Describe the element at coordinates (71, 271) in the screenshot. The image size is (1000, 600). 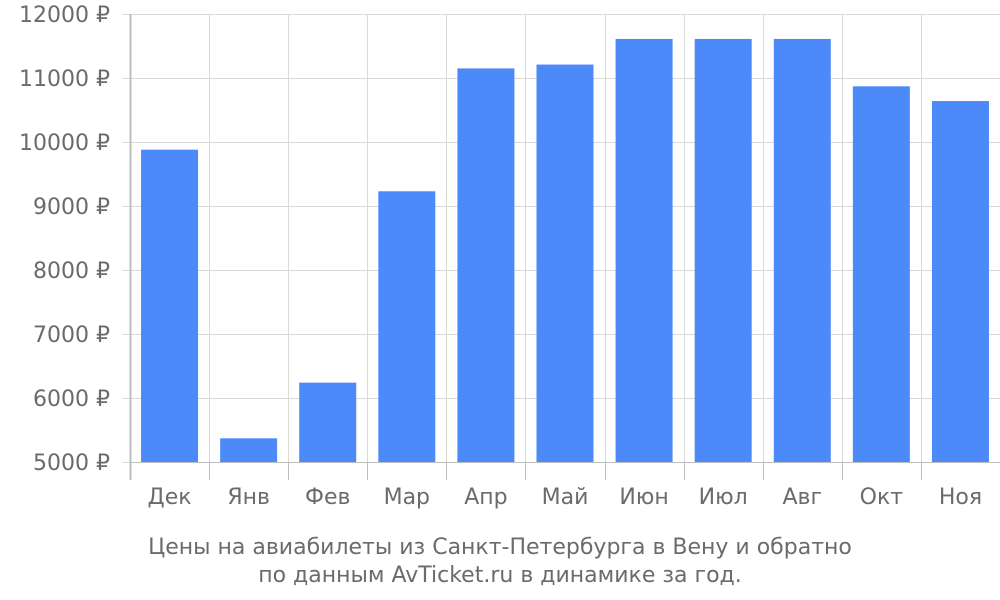
I see `y-tick-label: 8000 ₽` at that location.